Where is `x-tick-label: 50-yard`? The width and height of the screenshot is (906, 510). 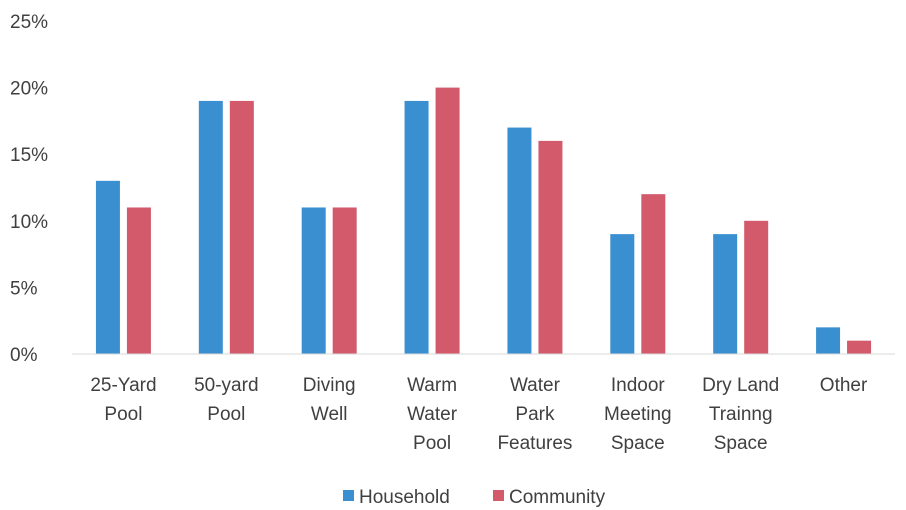
x-tick-label: 50-yard is located at coordinates (226, 385).